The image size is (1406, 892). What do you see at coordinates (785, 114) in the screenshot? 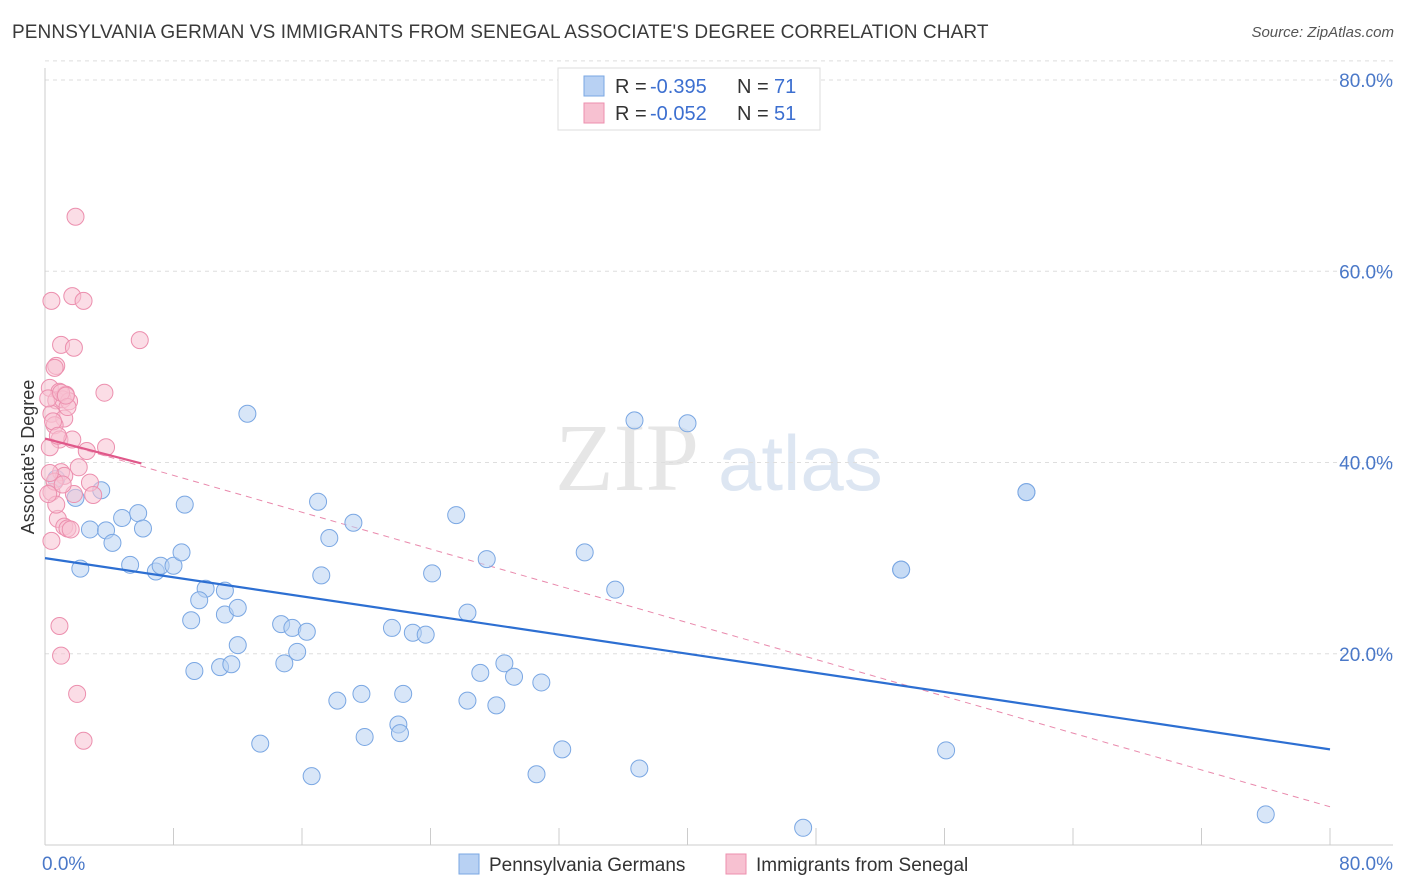
I see `stats-legend-n-value-2: 51` at bounding box center [785, 114].